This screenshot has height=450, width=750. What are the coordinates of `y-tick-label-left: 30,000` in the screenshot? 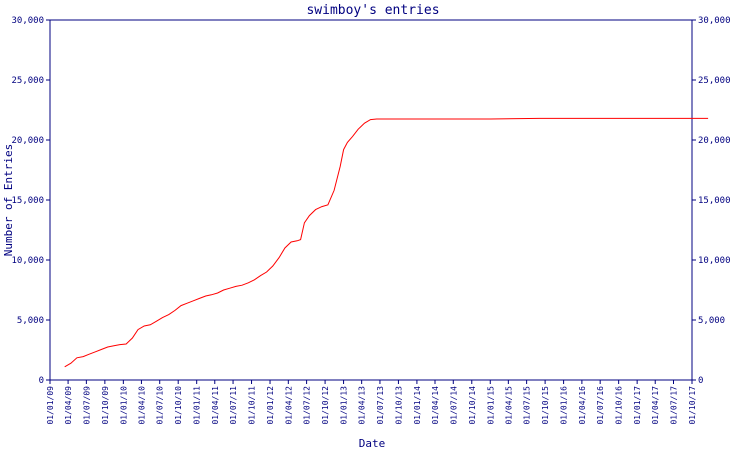 It's located at (27, 21).